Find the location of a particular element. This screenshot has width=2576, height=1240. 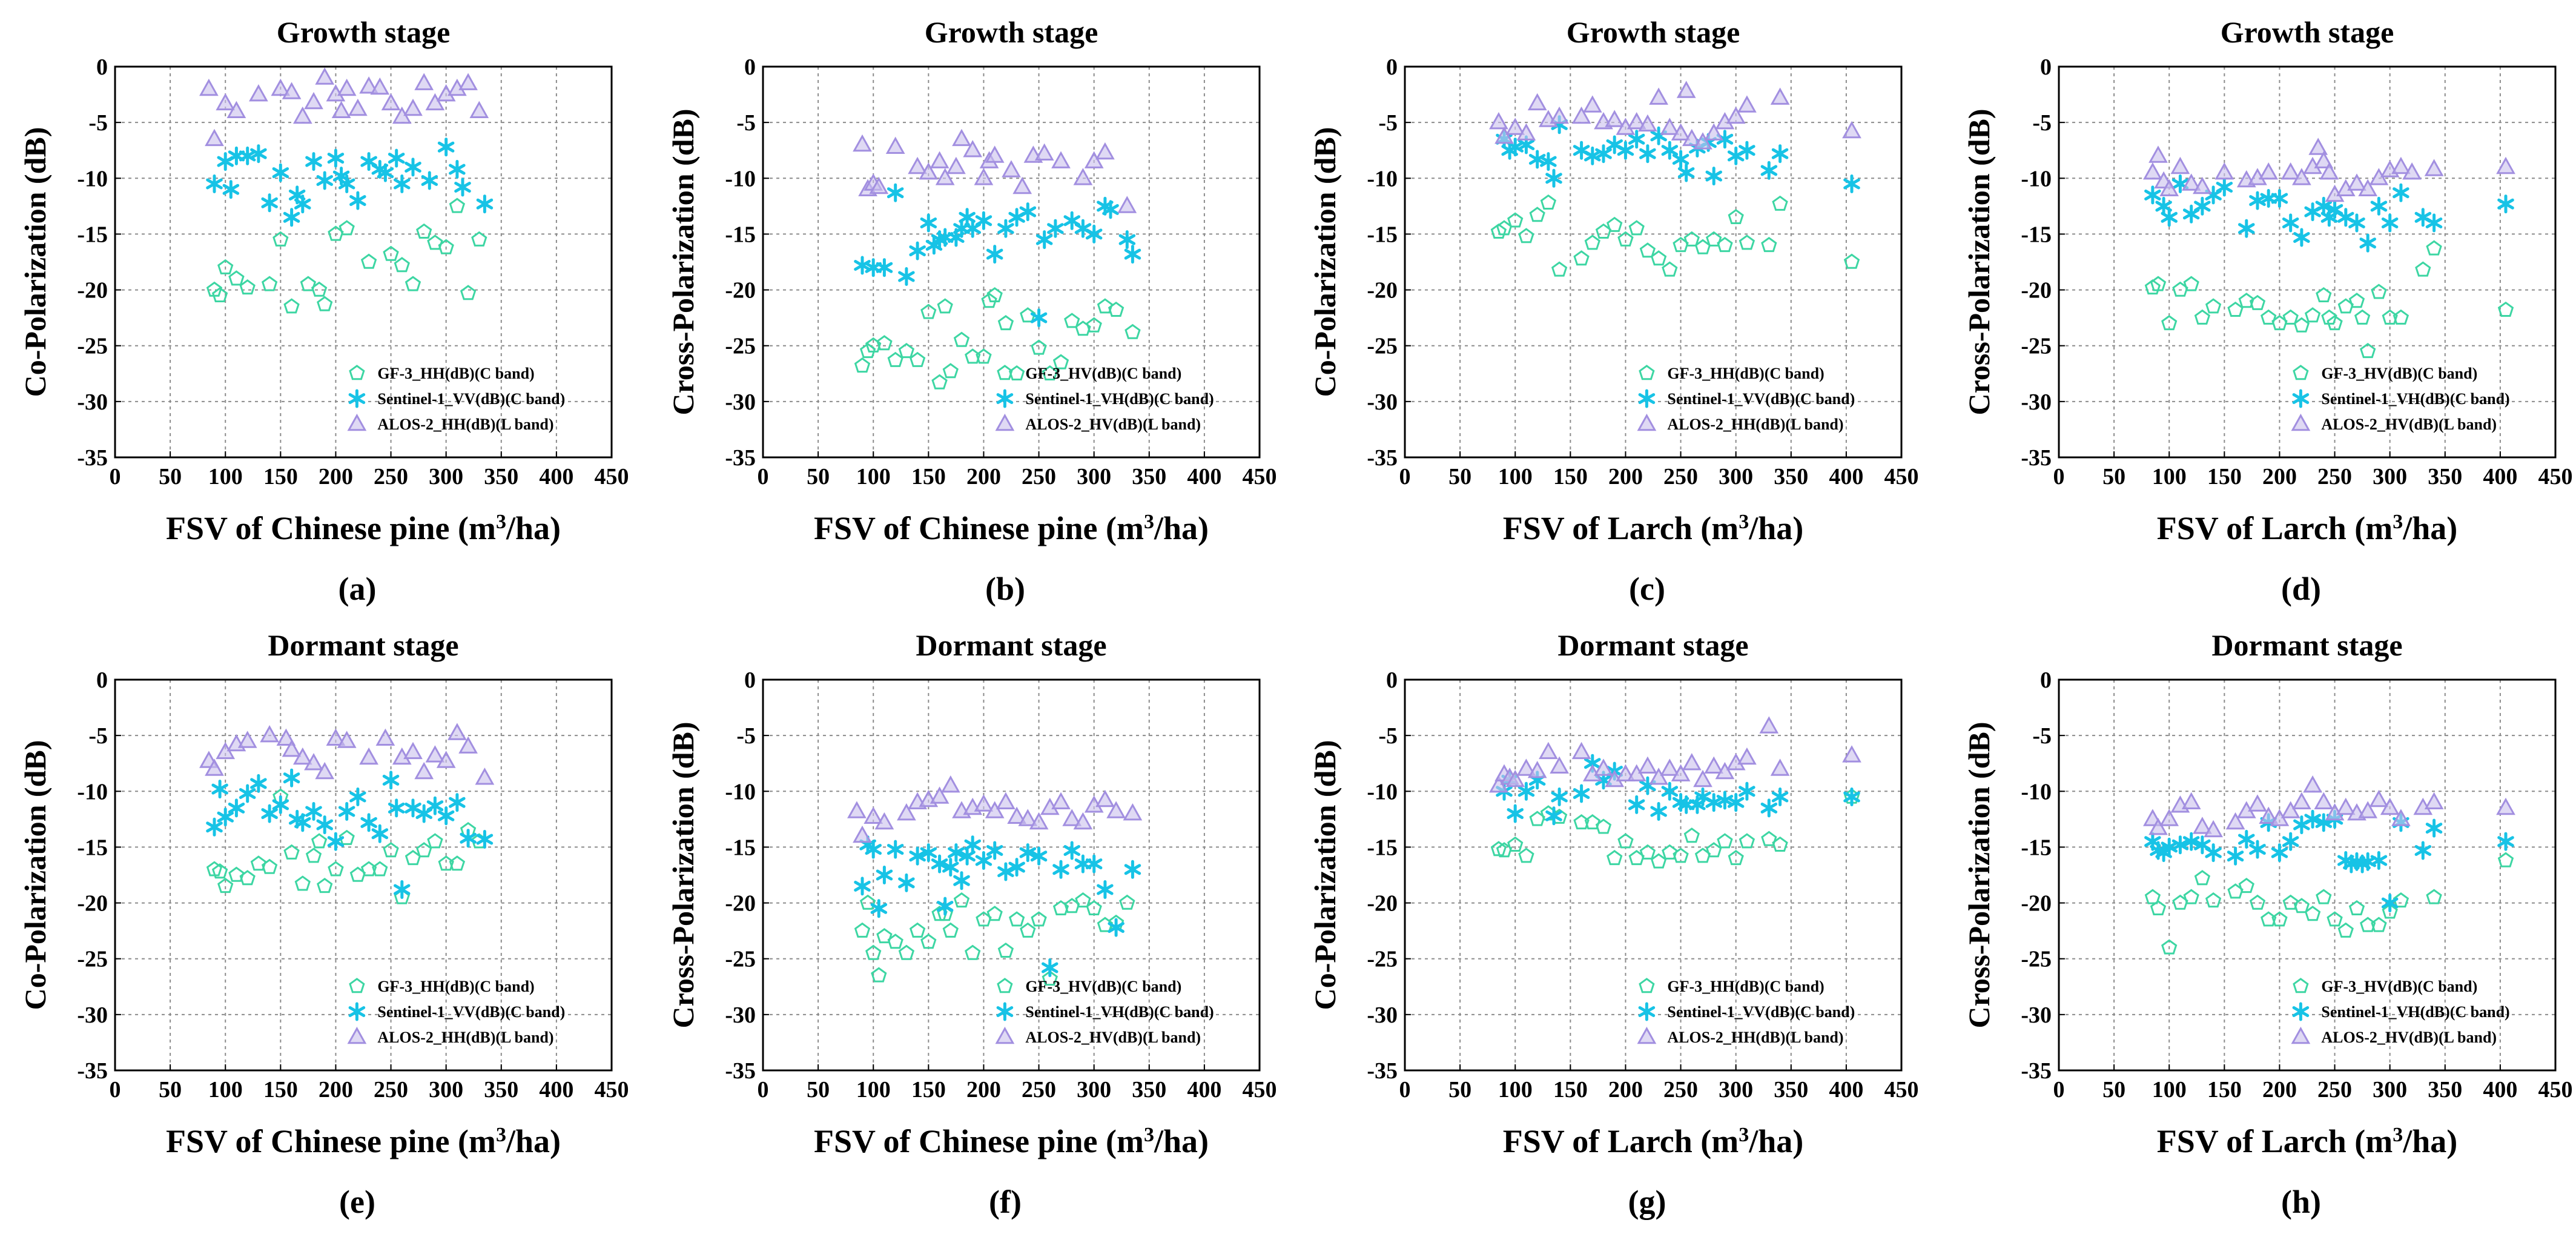

plot-frame is located at coordinates (363, 262).